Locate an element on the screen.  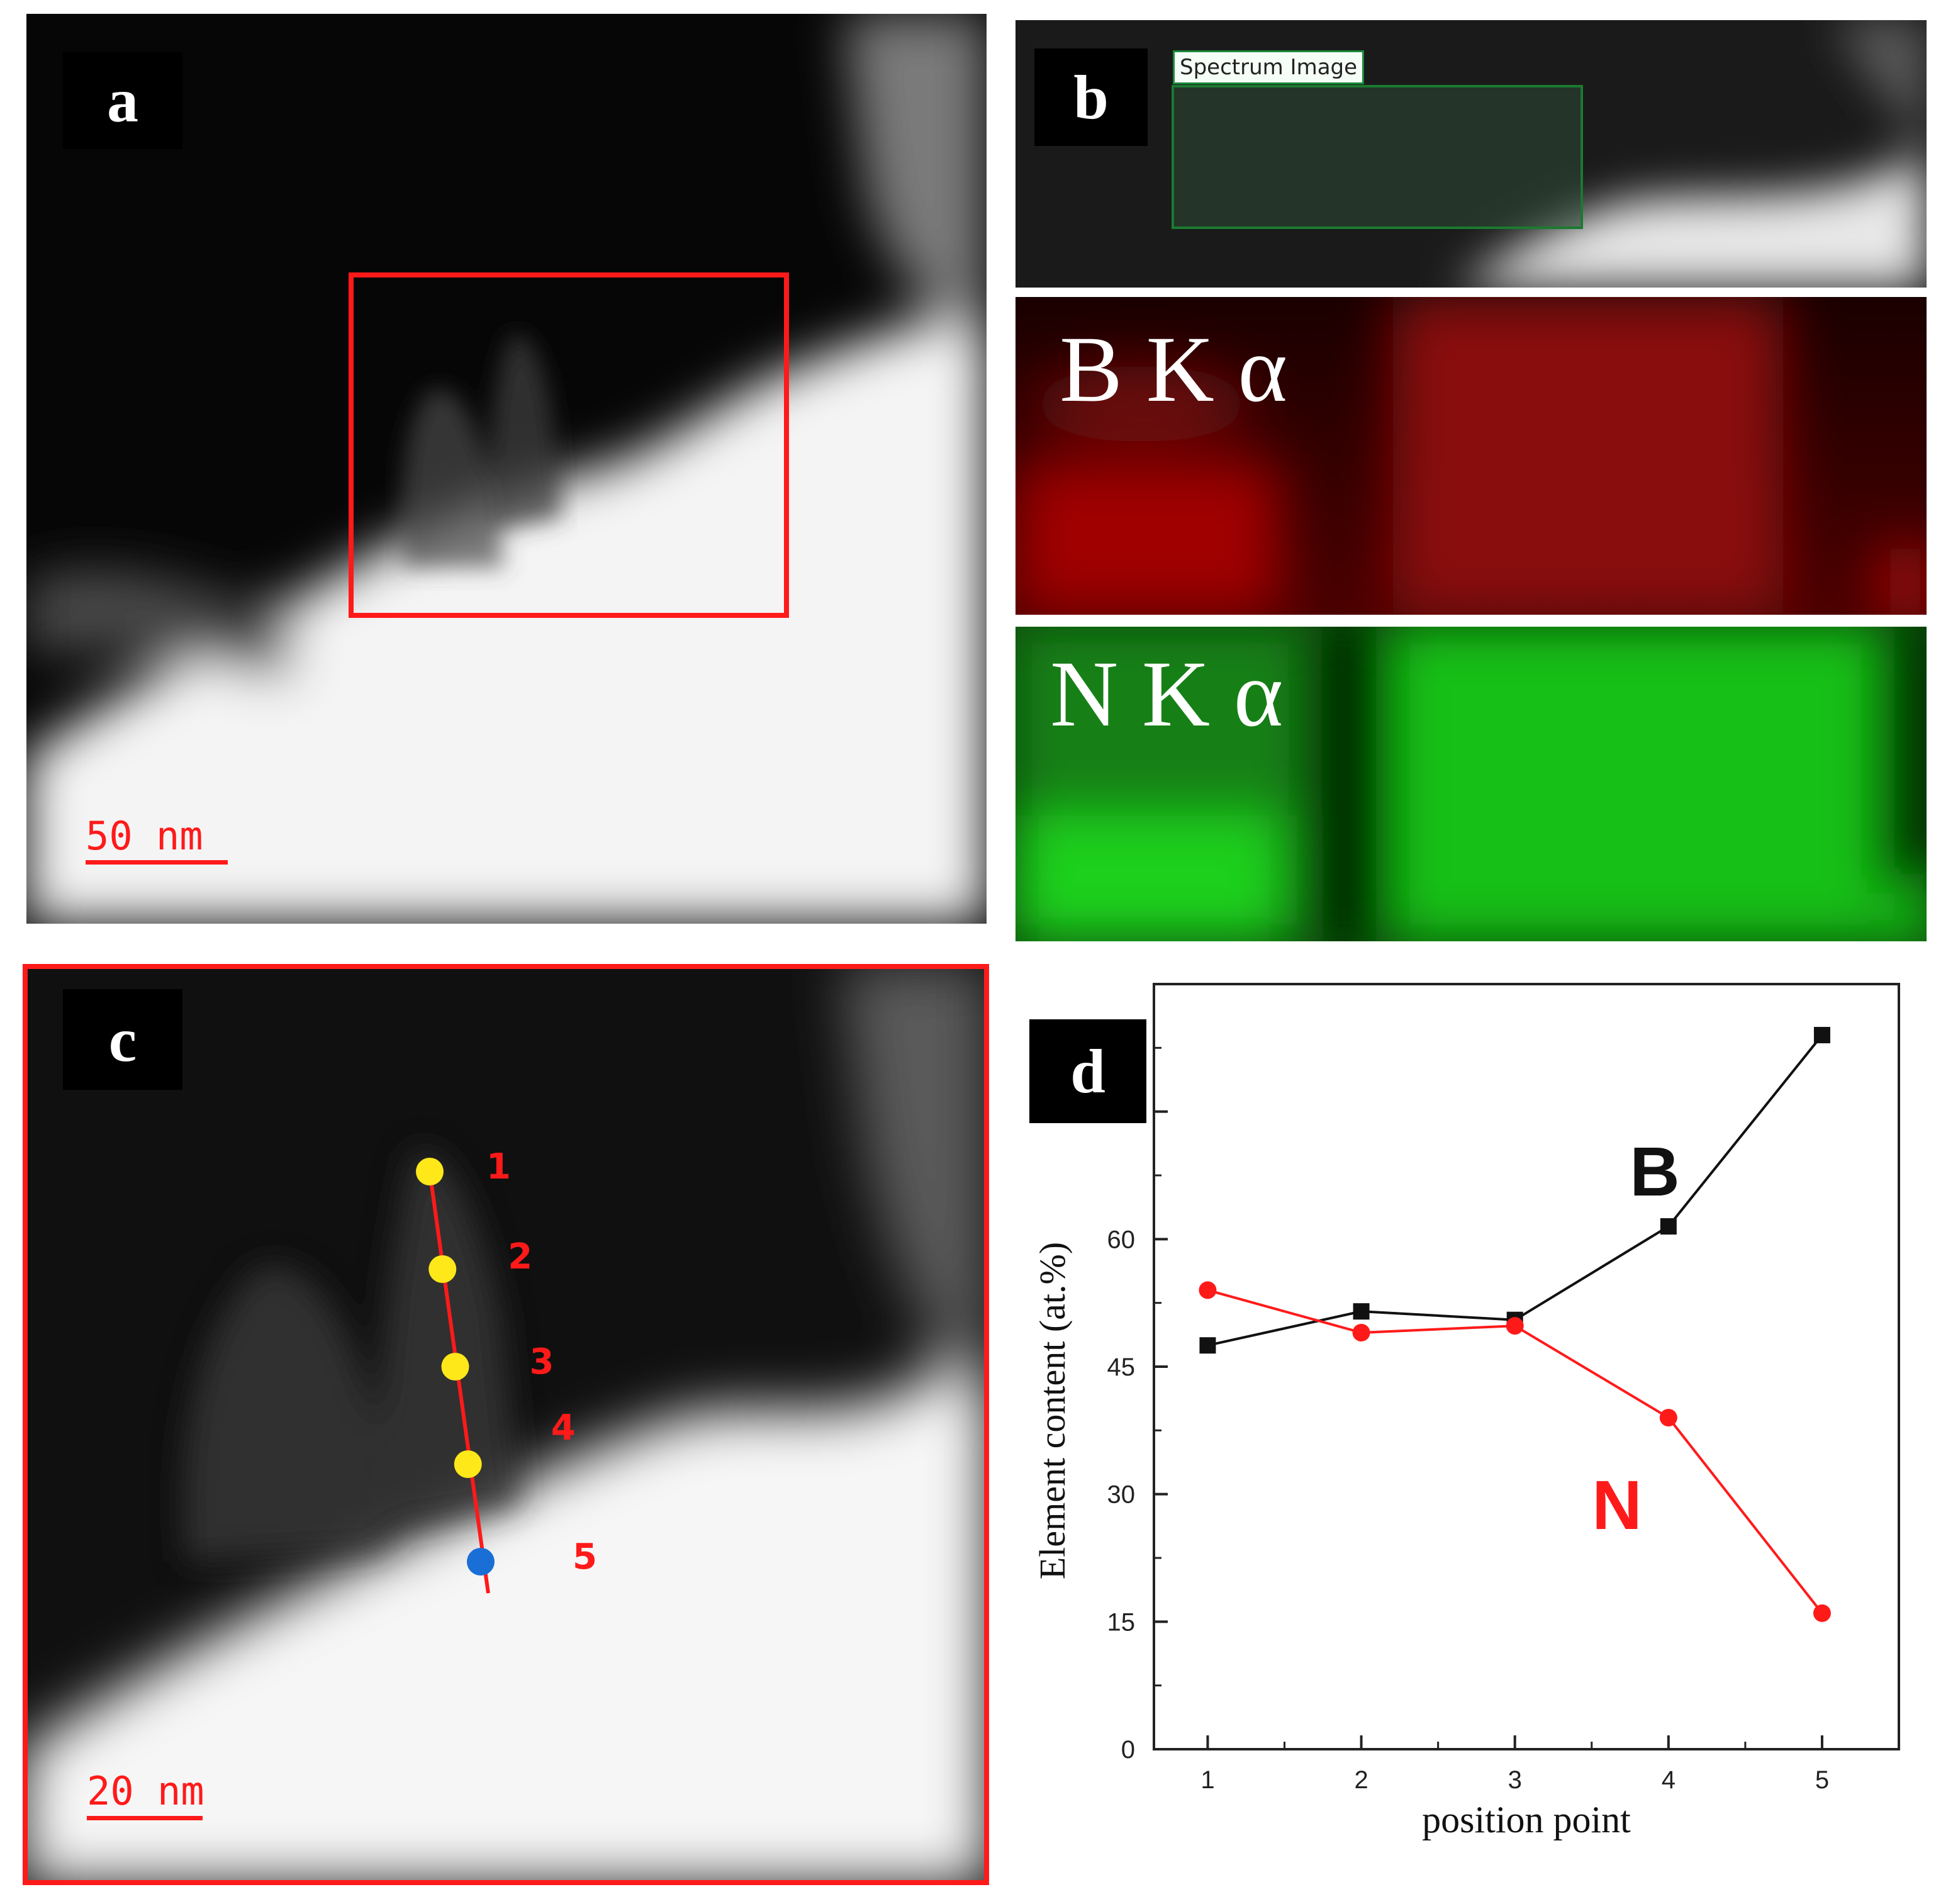
panel-b-spectrum-strip: b Spectrum Image is located at coordinates (1472, 154).